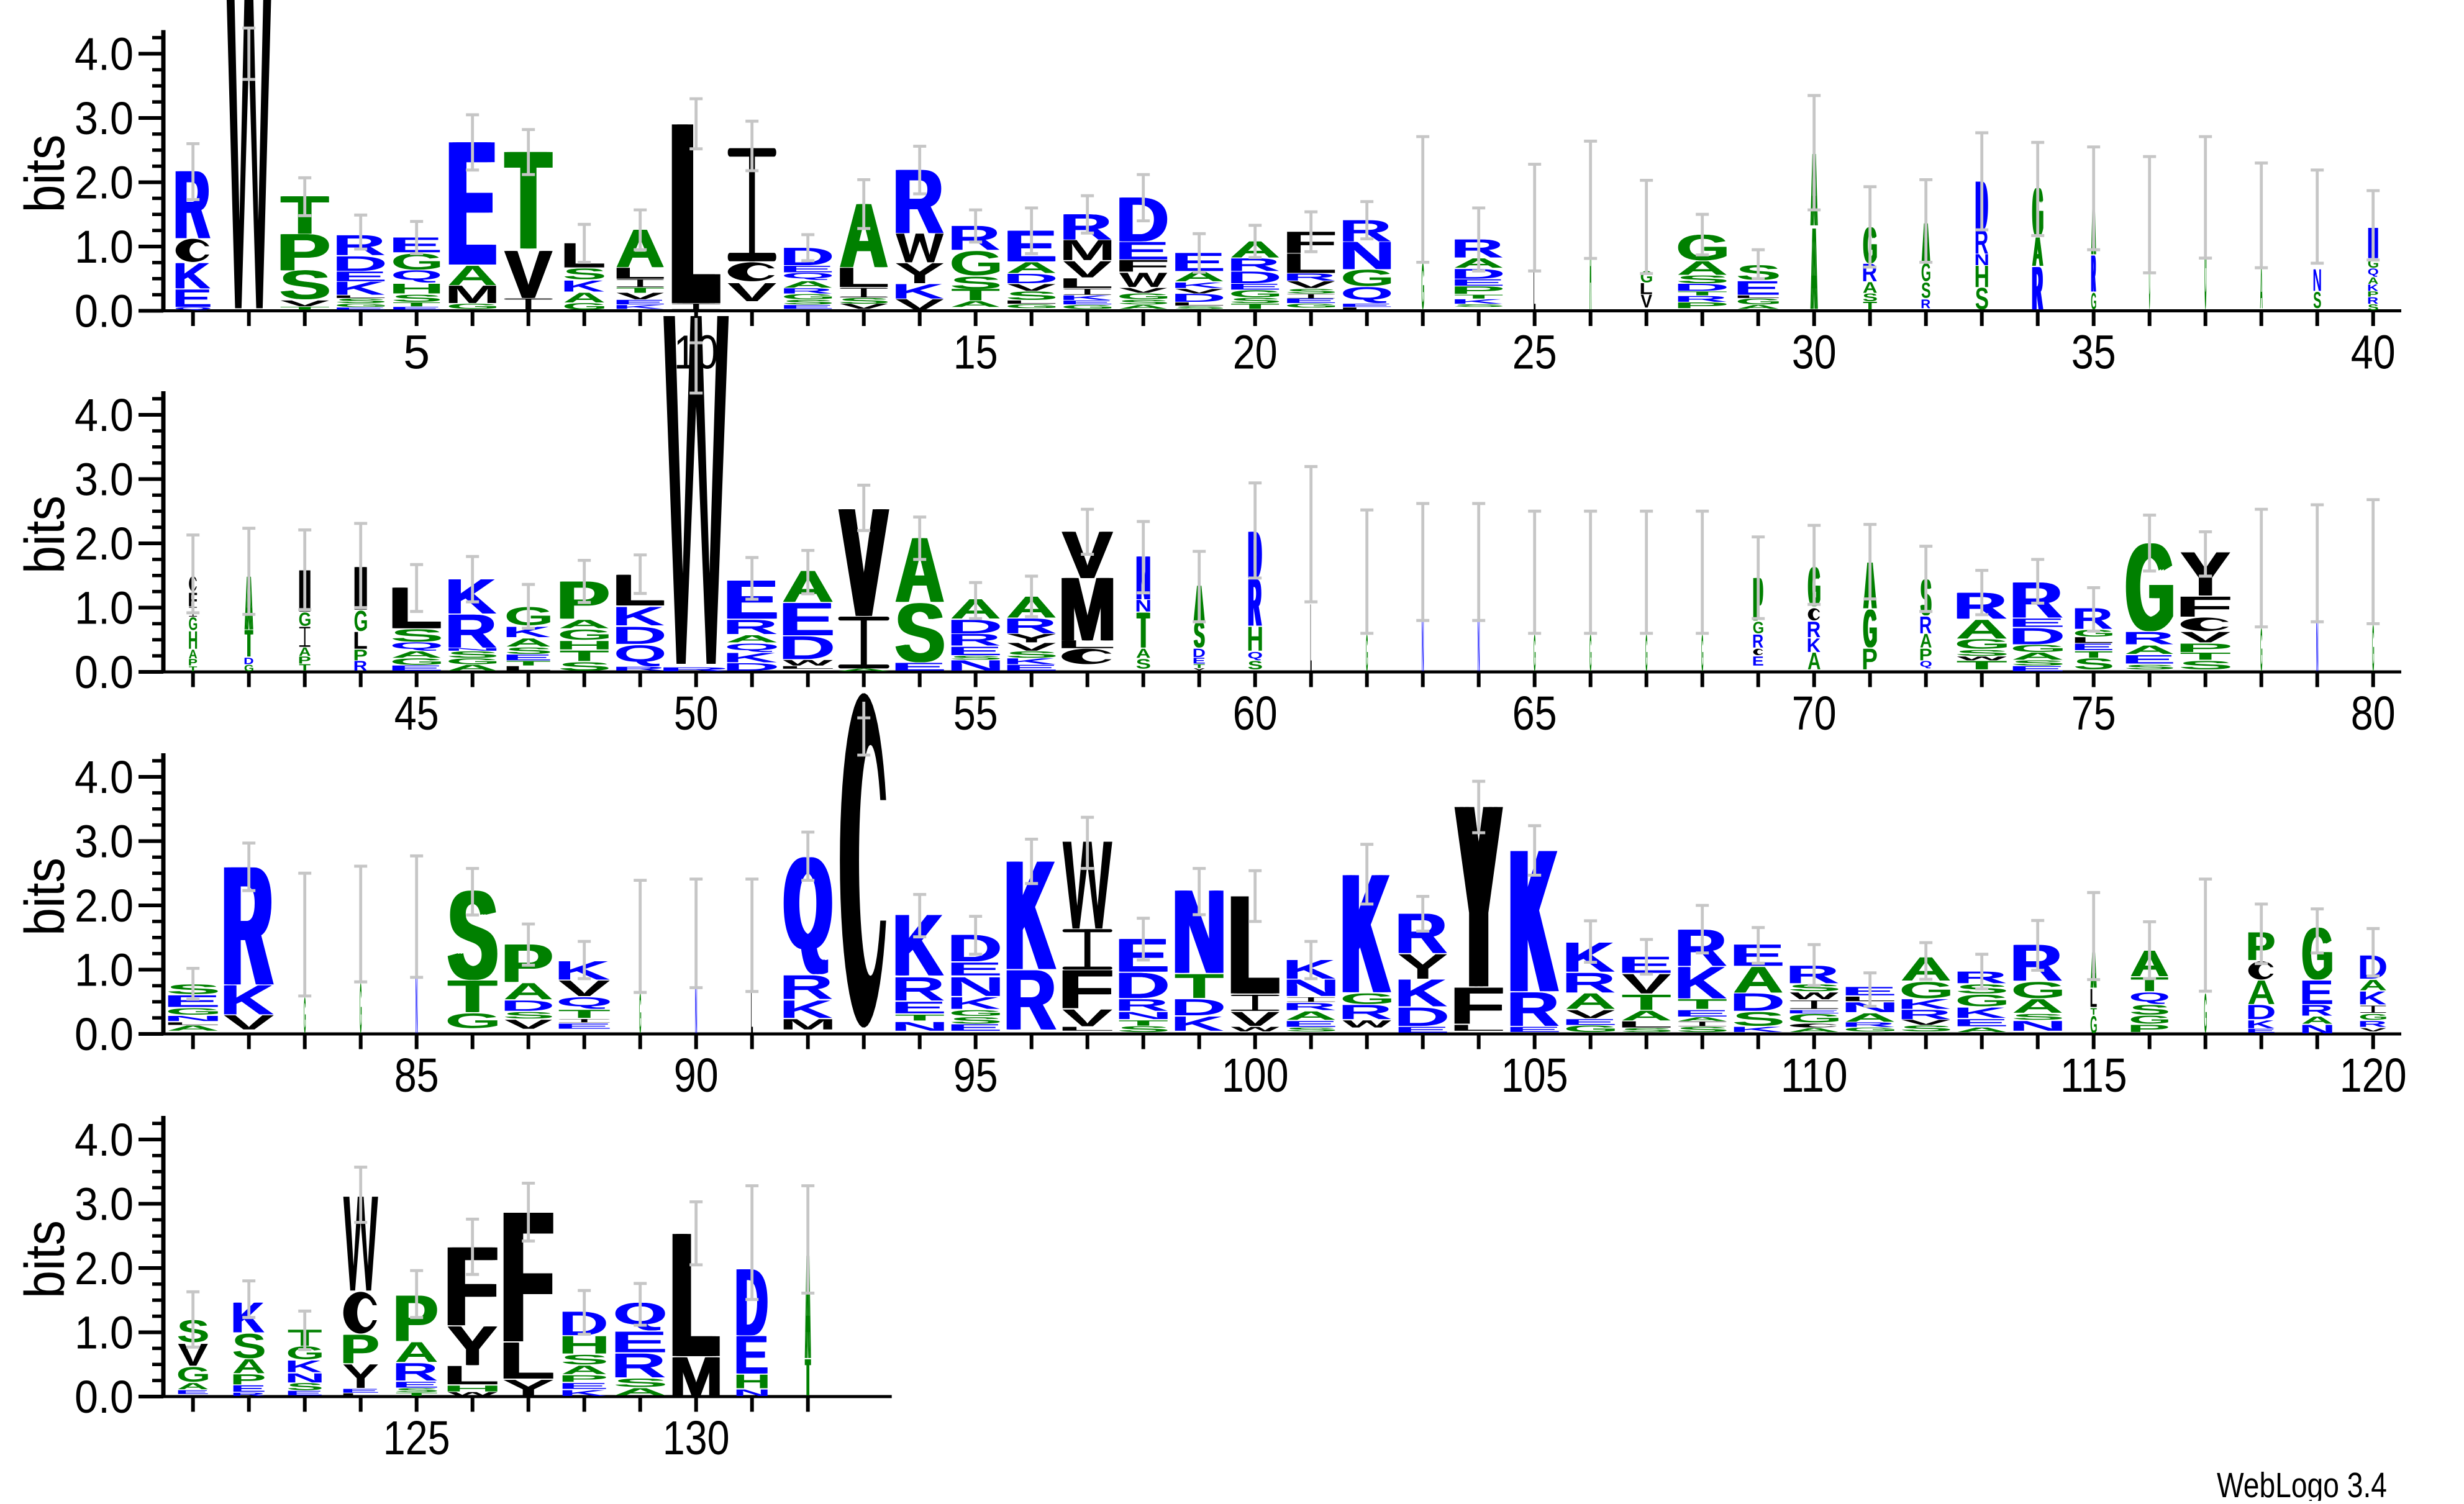  Describe the element at coordinates (975, 352) in the screenshot. I see `svg-text: 15` at that location.